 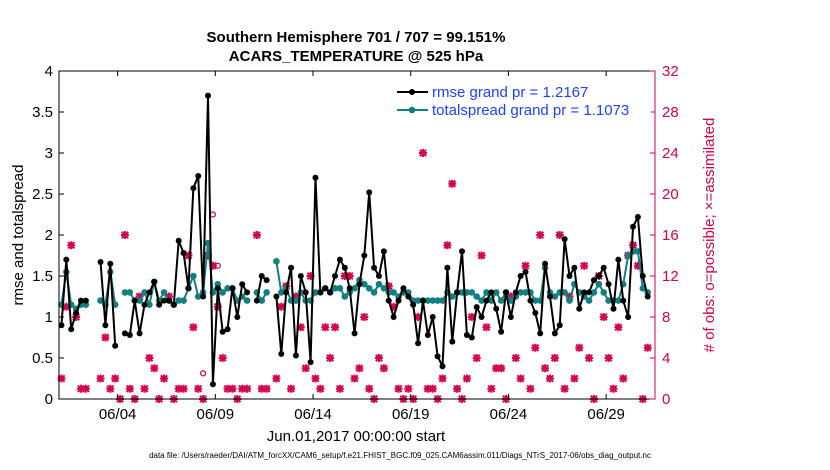 What do you see at coordinates (49, 153) in the screenshot?
I see `y-tick-label: 3` at bounding box center [49, 153].